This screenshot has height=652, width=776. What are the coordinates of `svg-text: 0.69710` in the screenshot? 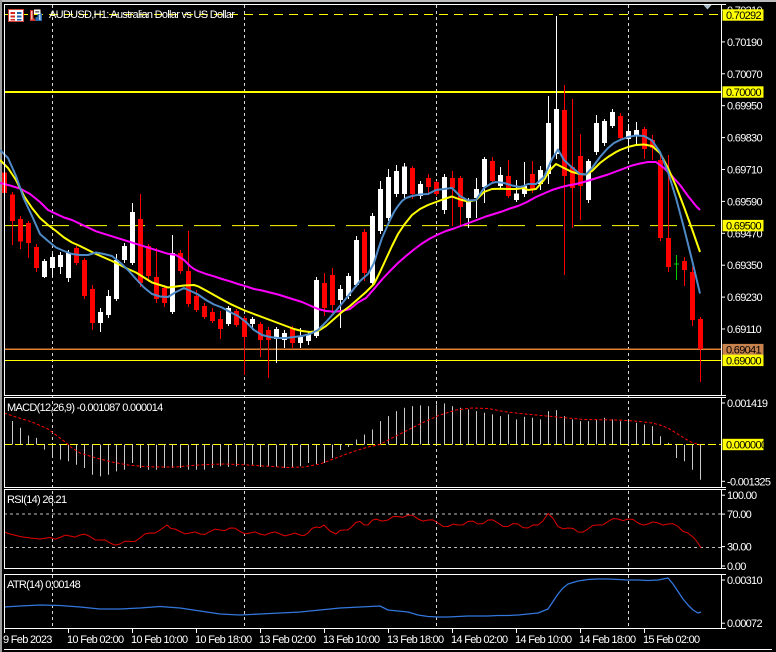 It's located at (744, 171).